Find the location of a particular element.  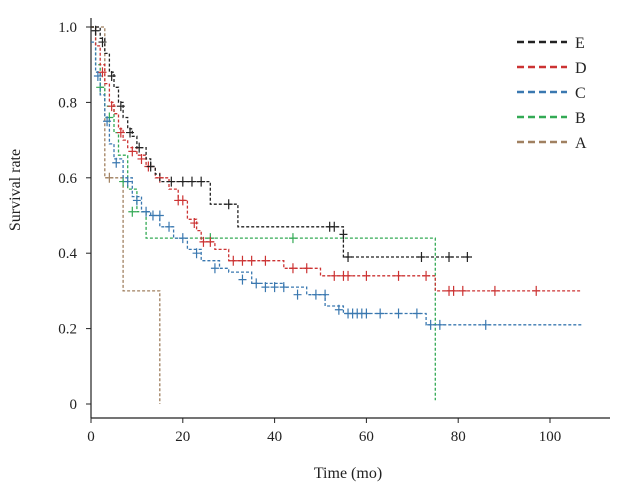

y-tick-label: 0.6 is located at coordinates (67, 179).